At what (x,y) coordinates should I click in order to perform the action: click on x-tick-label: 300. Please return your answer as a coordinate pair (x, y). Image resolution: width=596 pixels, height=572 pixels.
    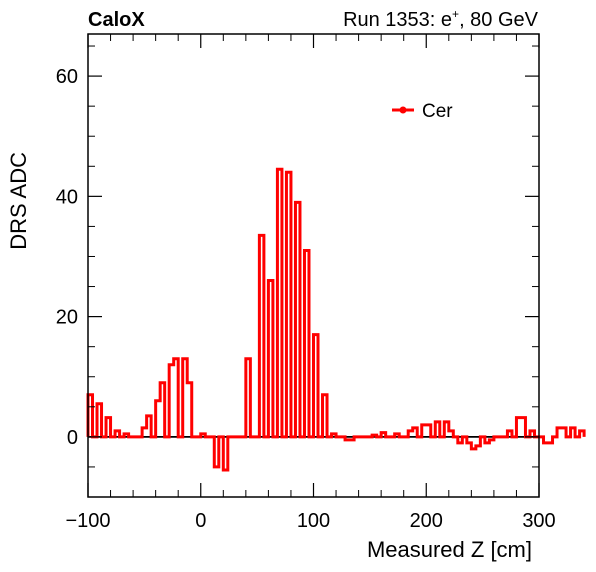
    Looking at the image, I should click on (538, 521).